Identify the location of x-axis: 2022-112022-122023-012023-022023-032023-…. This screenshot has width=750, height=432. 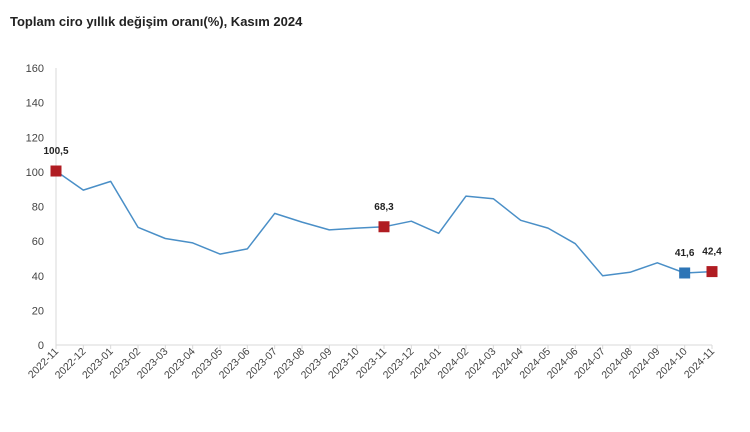
(371, 362).